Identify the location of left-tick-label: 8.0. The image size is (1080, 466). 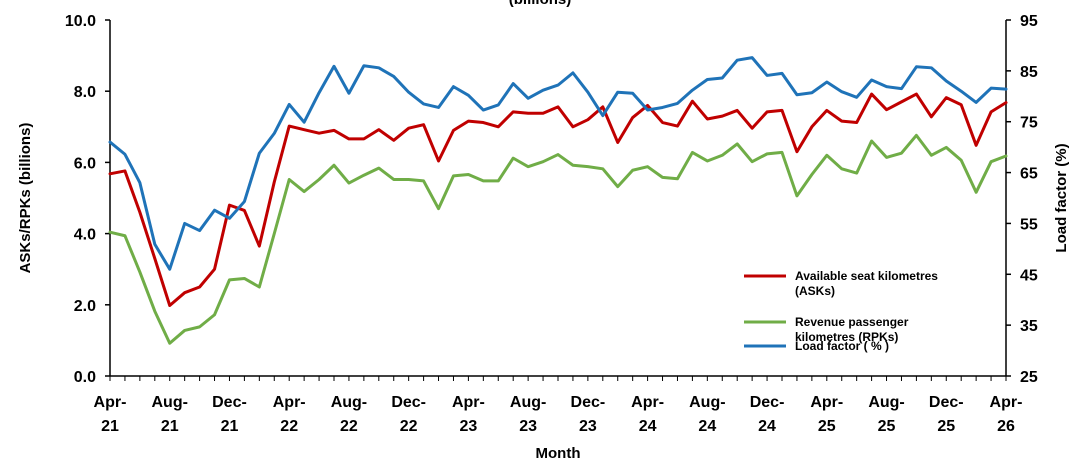
(85, 92).